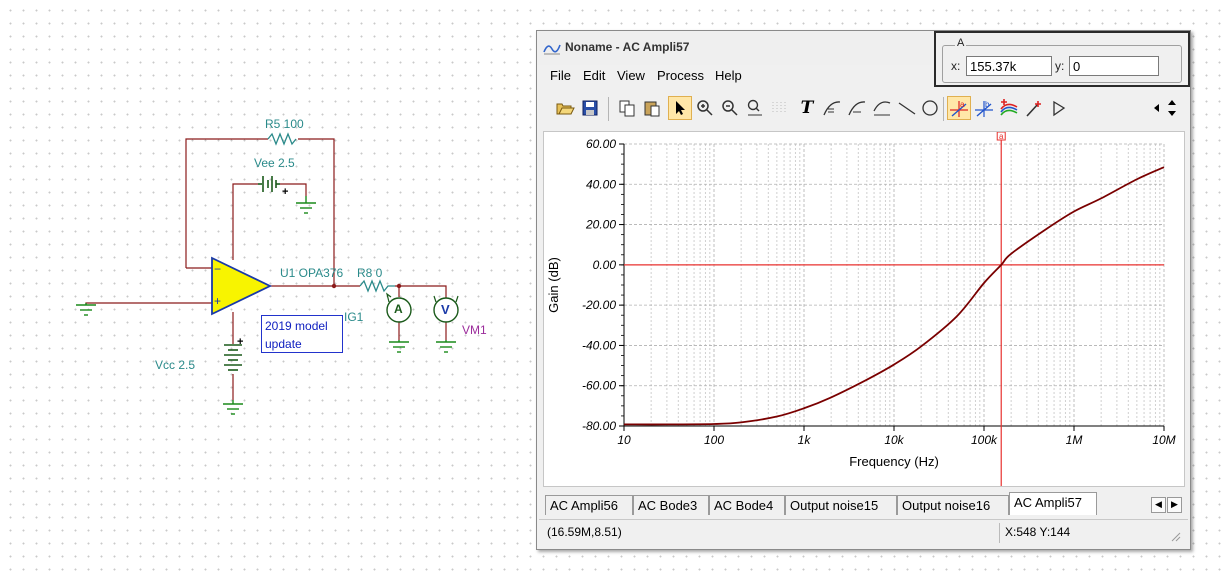  Describe the element at coordinates (705, 108) in the screenshot. I see `zoom-in-button` at that location.